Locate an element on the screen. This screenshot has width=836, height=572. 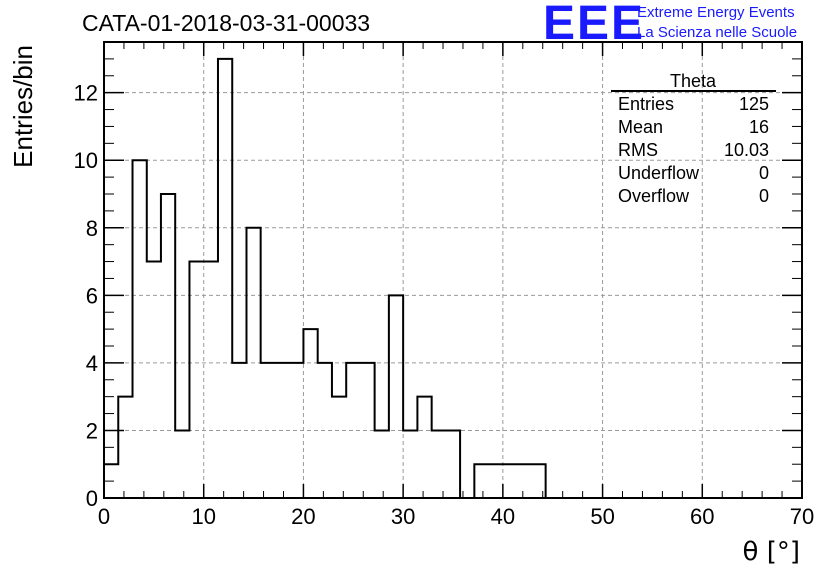
x-tick-label: 60 is located at coordinates (702, 516).